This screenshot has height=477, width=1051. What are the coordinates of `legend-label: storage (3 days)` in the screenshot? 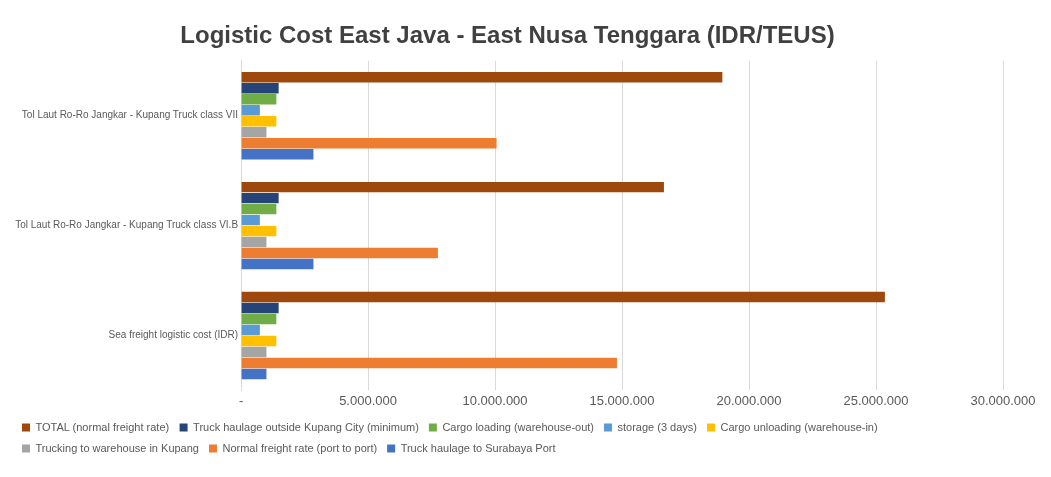 It's located at (657, 426).